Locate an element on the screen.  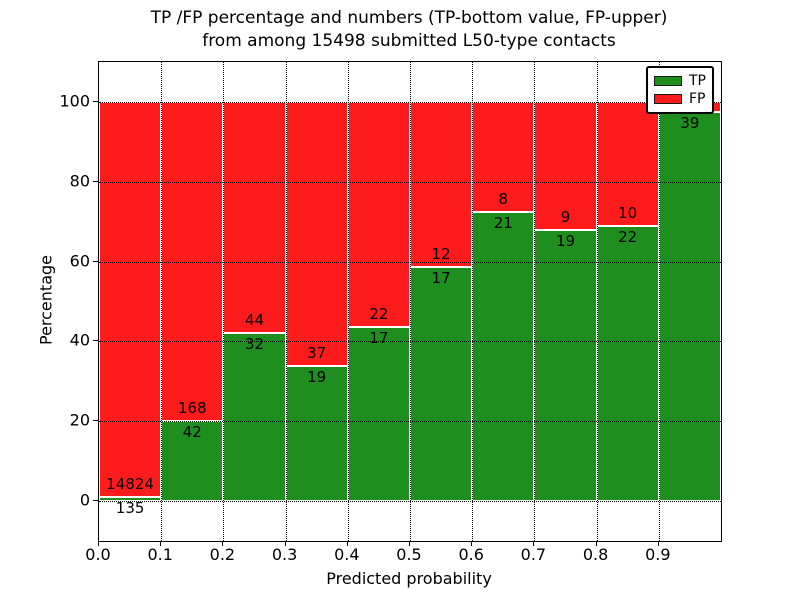
x-gridline-0.4 is located at coordinates (348, 301).